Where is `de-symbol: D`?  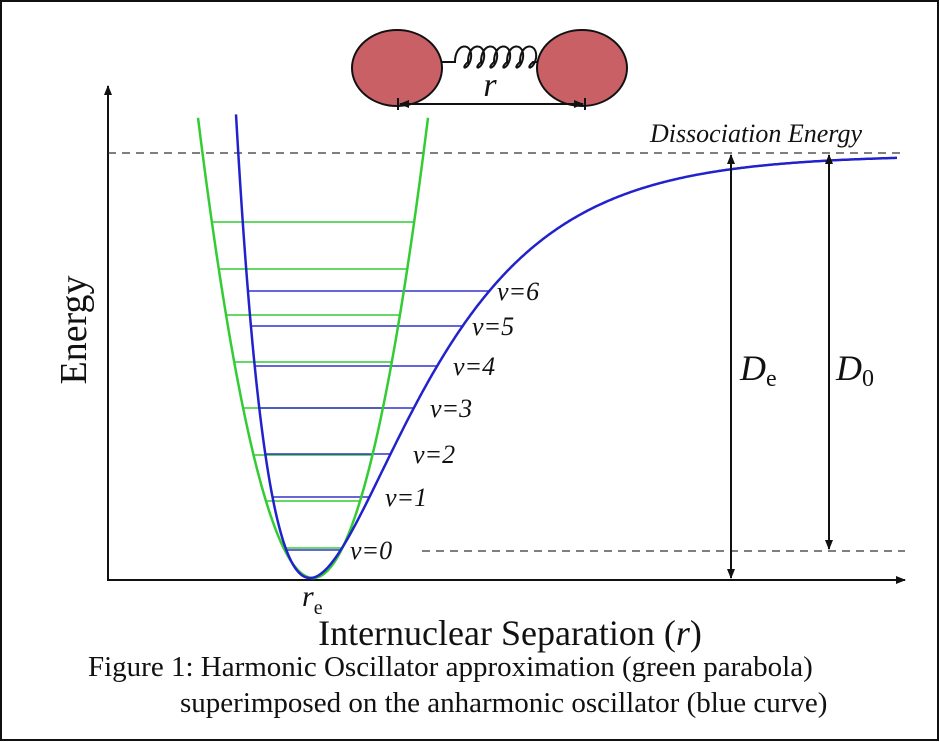 de-symbol: D is located at coordinates (752, 368).